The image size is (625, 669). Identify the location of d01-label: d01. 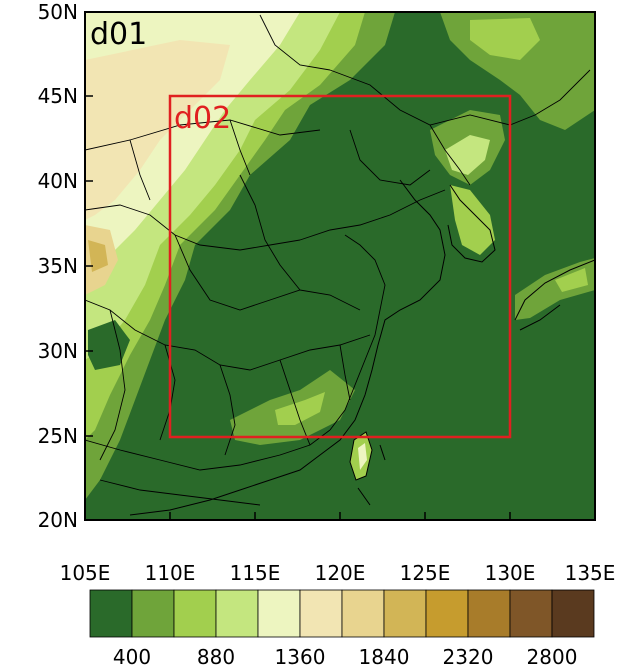
(118, 34).